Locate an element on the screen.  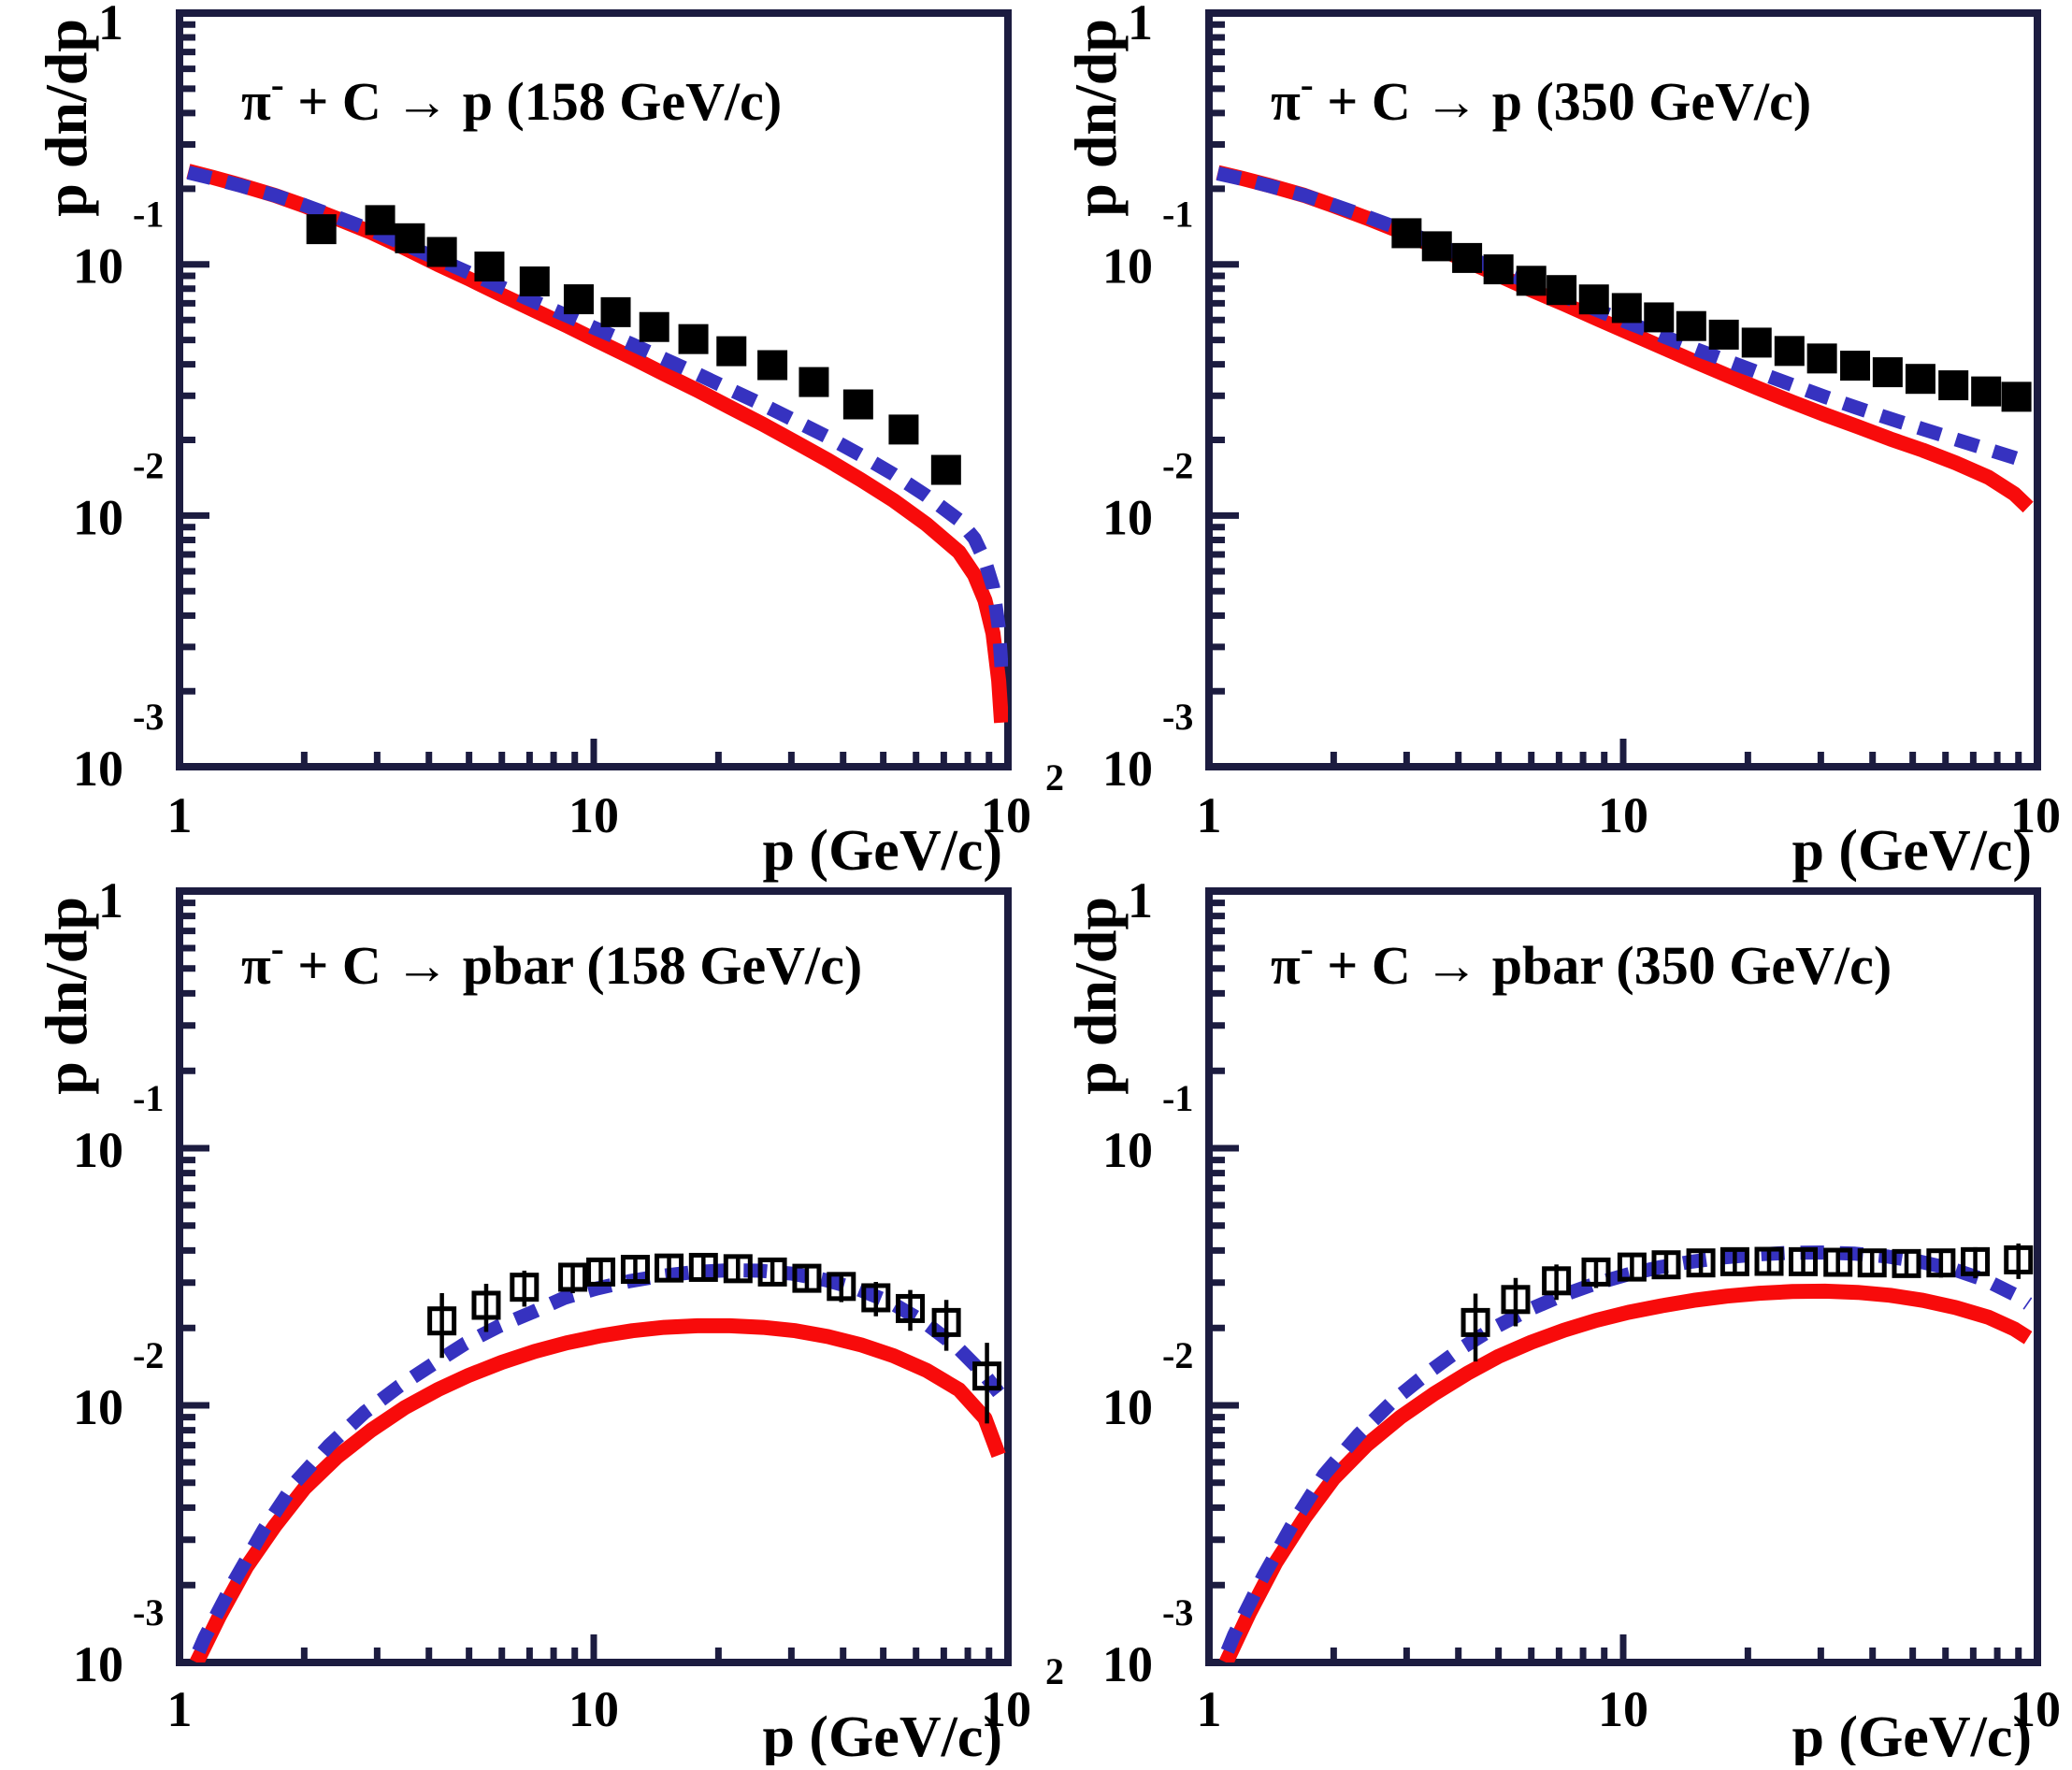
panel-title: π- + C → p (158 GeV/c) is located at coordinates (512, 98).